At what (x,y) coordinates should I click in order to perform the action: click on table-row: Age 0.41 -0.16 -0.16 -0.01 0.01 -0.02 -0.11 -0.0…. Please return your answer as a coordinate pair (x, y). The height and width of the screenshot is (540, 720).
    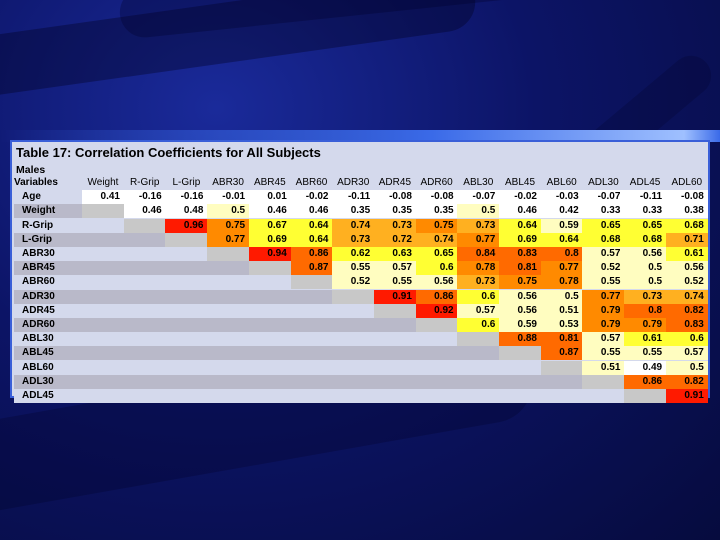
    Looking at the image, I should click on (361, 197).